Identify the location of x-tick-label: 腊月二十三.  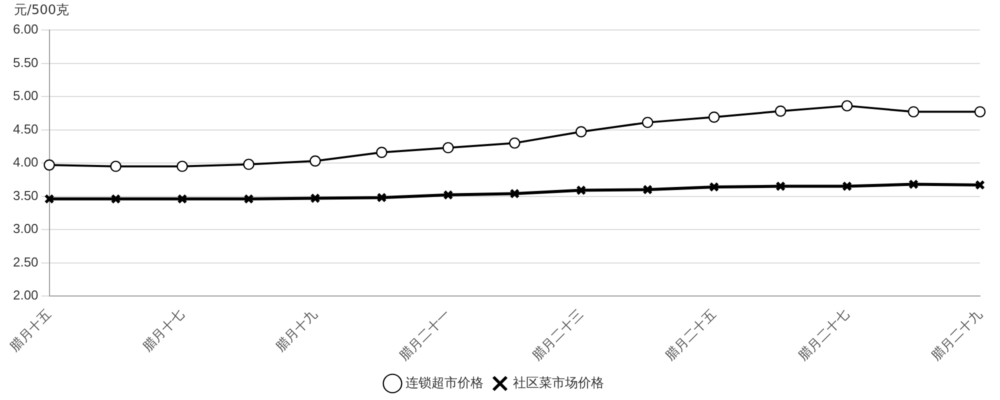
(557, 335).